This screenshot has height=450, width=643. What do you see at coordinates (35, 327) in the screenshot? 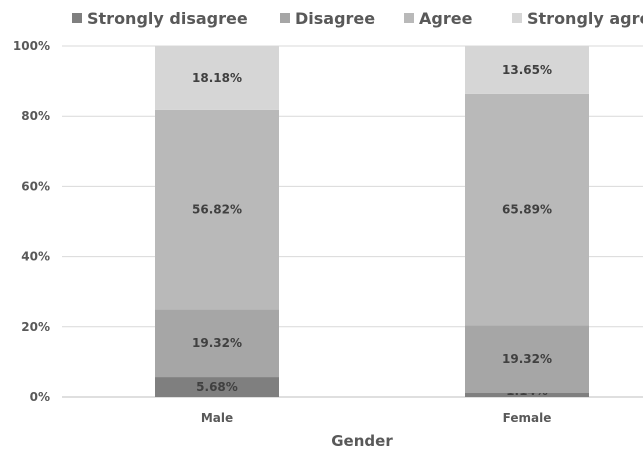
I see `y-tick-label: 20%` at bounding box center [35, 327].